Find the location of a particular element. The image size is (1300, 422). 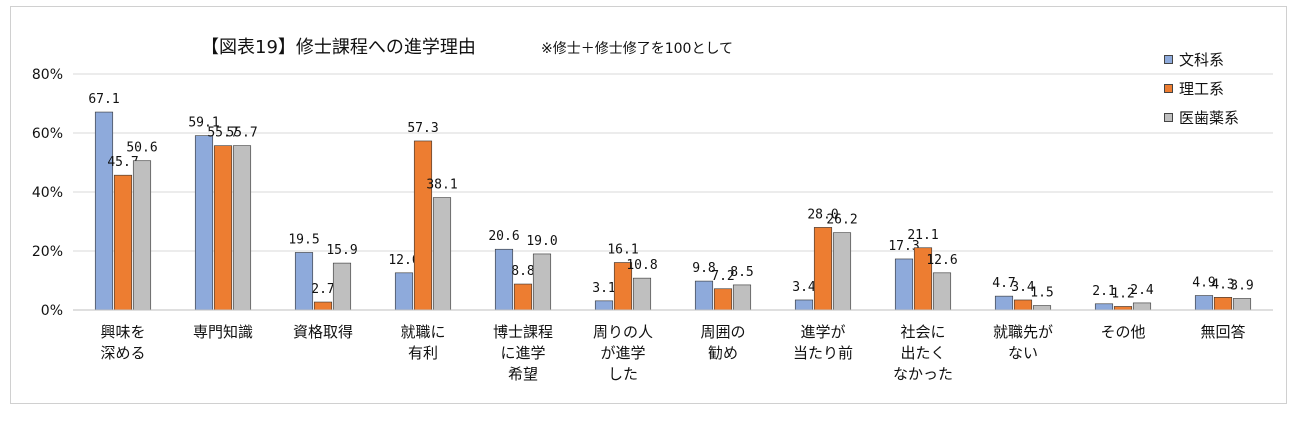

x-tick-label: 当たり前 is located at coordinates (823, 353).